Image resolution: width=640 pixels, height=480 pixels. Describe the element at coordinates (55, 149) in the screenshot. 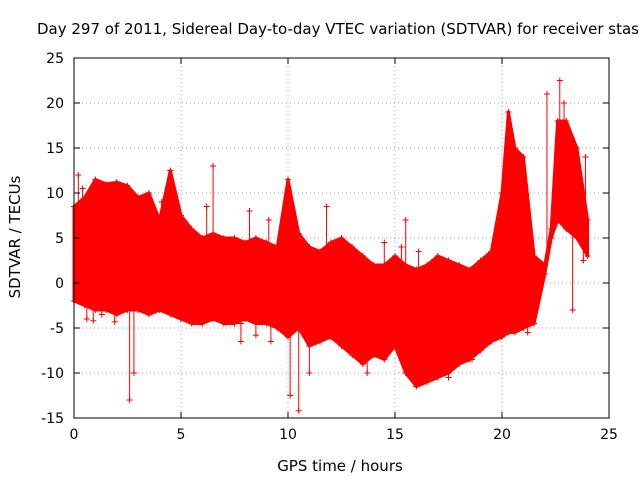

I see `y-tick-label: 15` at that location.